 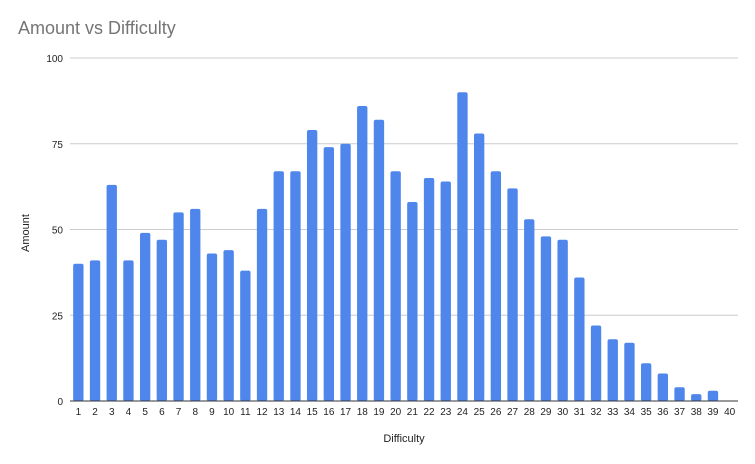 What do you see at coordinates (179, 412) in the screenshot?
I see `x-tick-label: 7` at bounding box center [179, 412].